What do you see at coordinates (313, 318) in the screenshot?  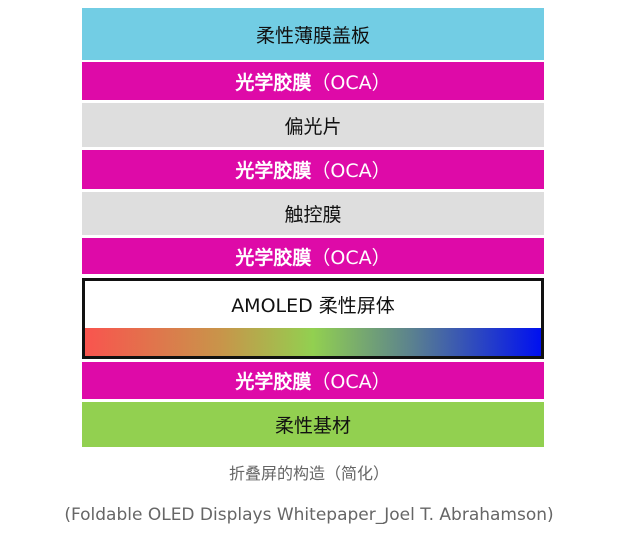 I see `layer-amoled-panel: AMOLED 柔性屏体` at bounding box center [313, 318].